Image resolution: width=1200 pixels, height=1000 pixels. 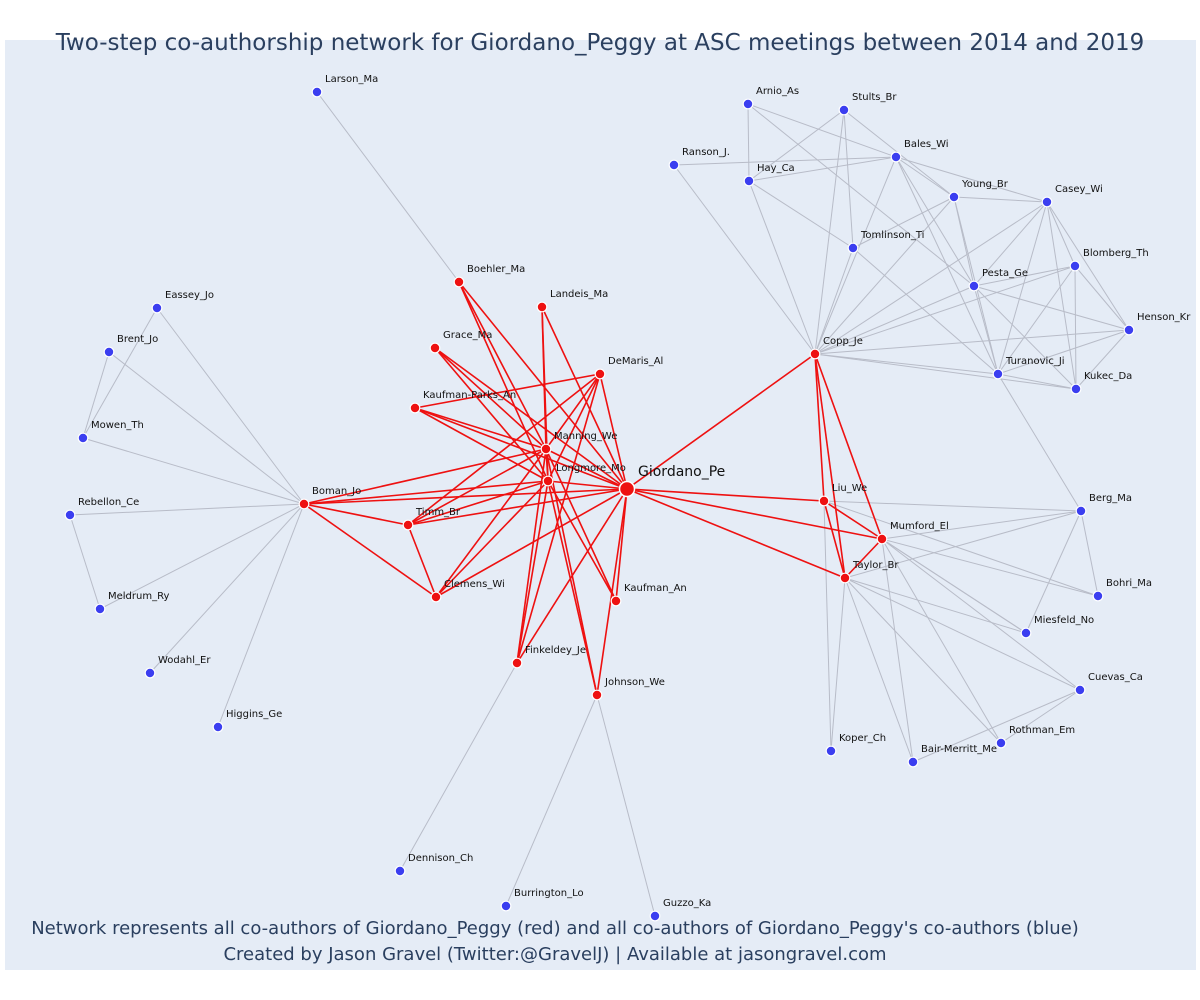 I want to click on first-step-edge-manning-we-clemens-wi, so click(x=491, y=523).